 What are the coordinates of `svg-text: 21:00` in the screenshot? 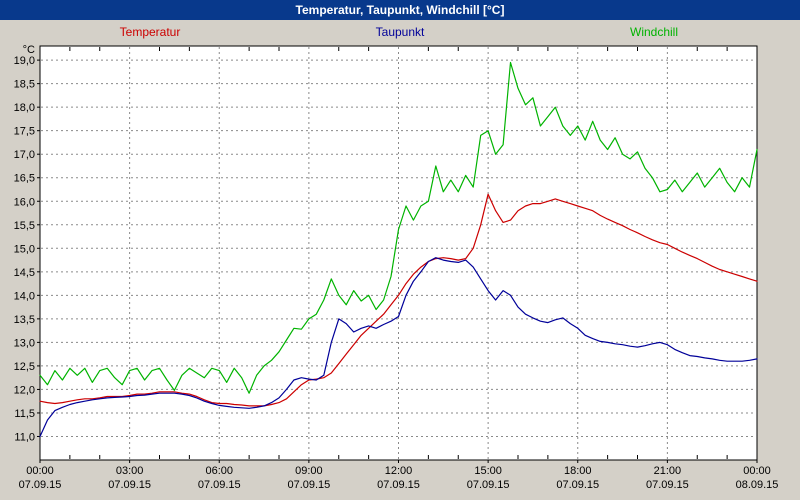 It's located at (668, 471).